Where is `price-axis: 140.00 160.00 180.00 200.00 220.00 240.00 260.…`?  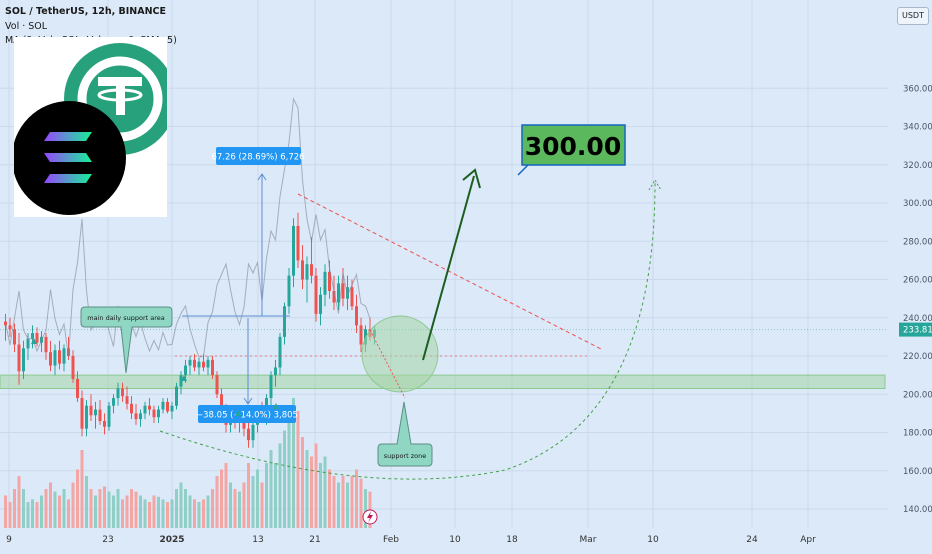 price-axis: 140.00 160.00 180.00 200.00 220.00 240.00 260.… is located at coordinates (915, 299).